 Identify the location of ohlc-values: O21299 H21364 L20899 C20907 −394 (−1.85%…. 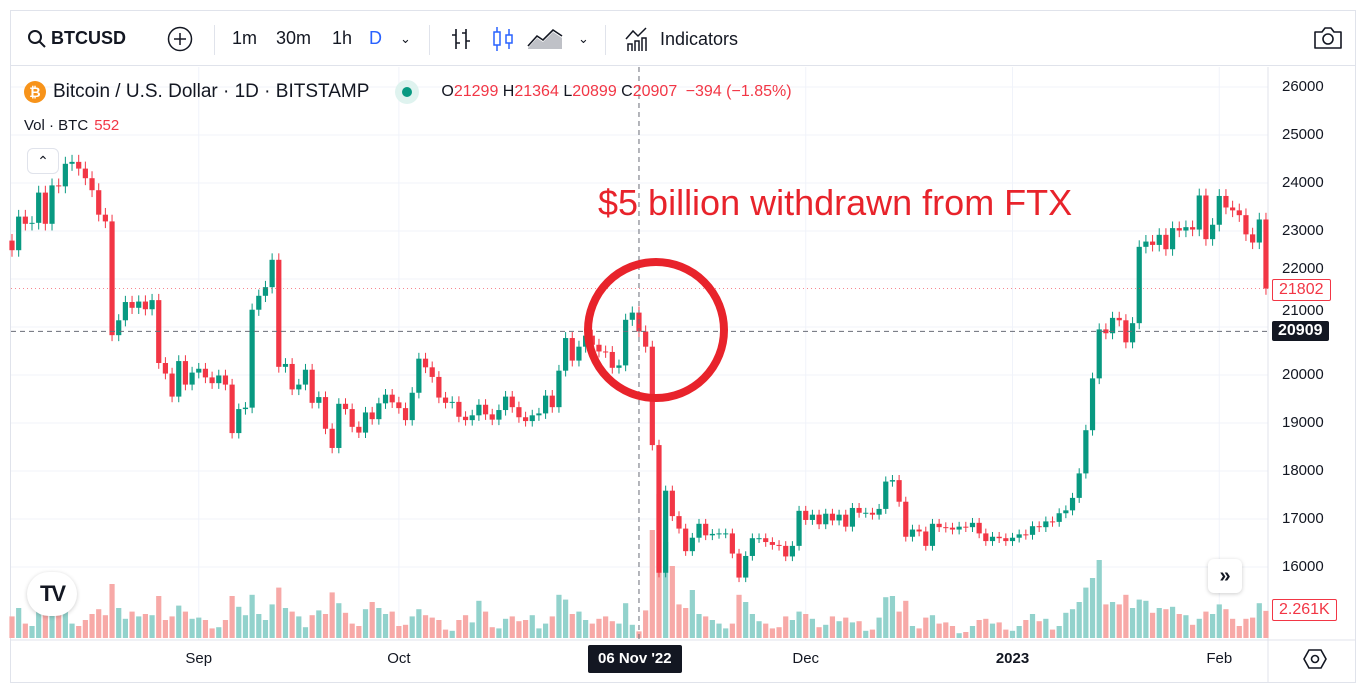
(616, 91).